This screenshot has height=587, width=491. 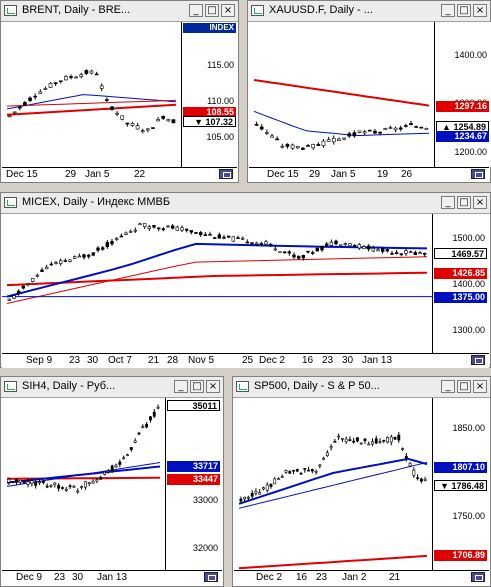 I want to click on time-label: Dec 9, so click(x=29, y=577).